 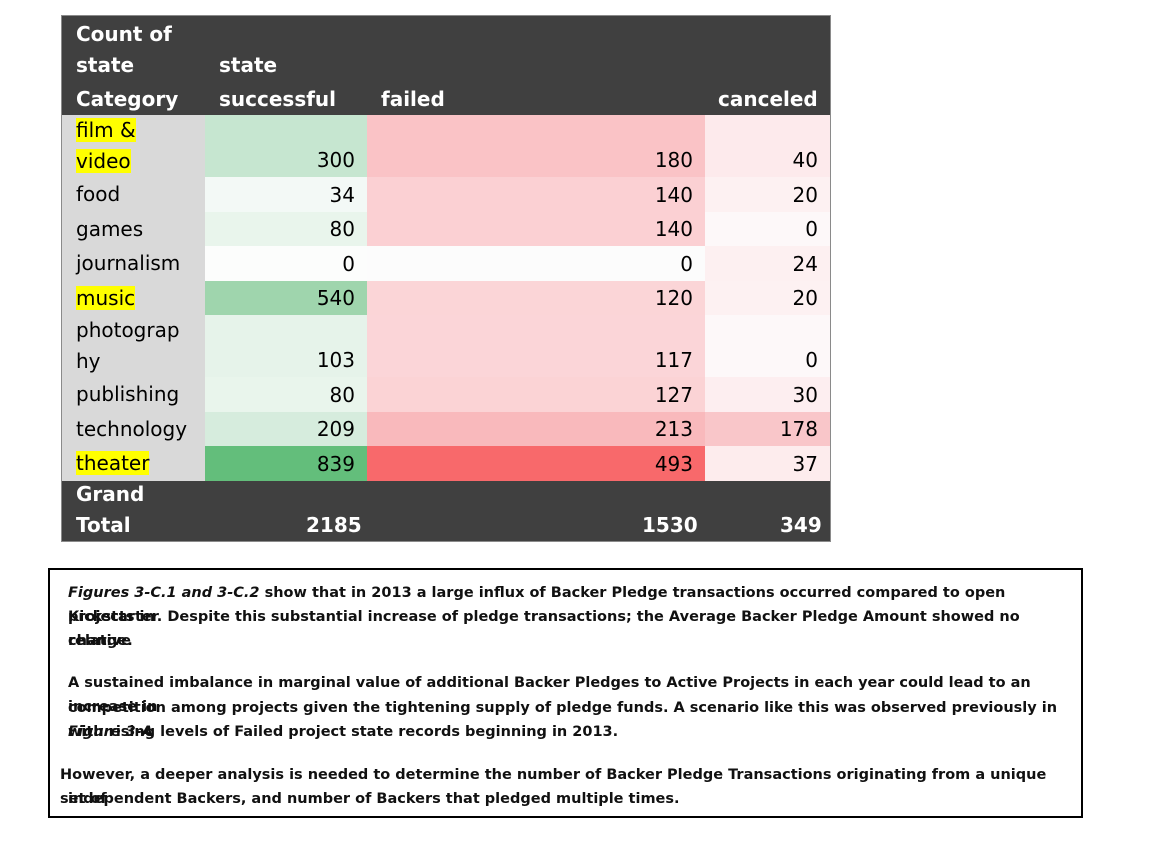 I want to click on corner-header-line2: state, so click(x=105, y=65).